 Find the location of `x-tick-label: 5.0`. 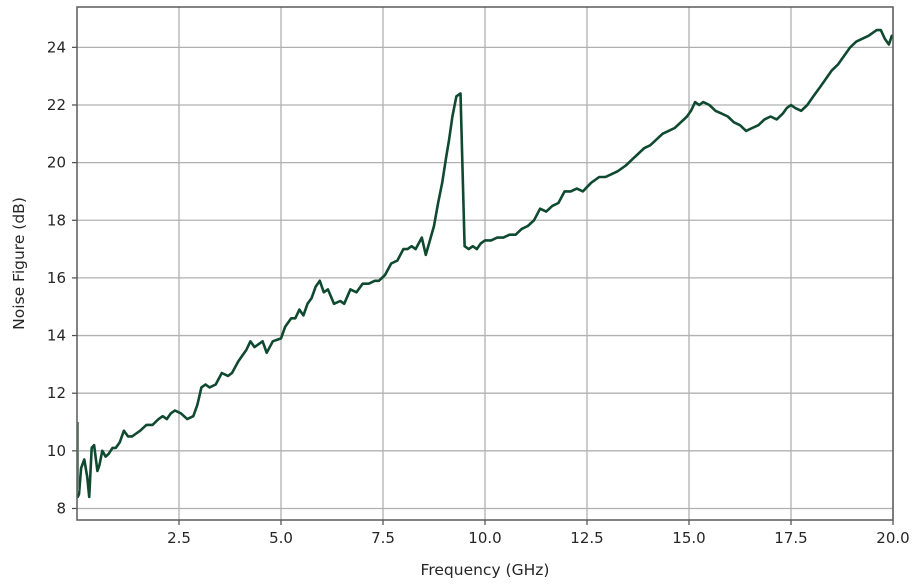

x-tick-label: 5.0 is located at coordinates (281, 538).